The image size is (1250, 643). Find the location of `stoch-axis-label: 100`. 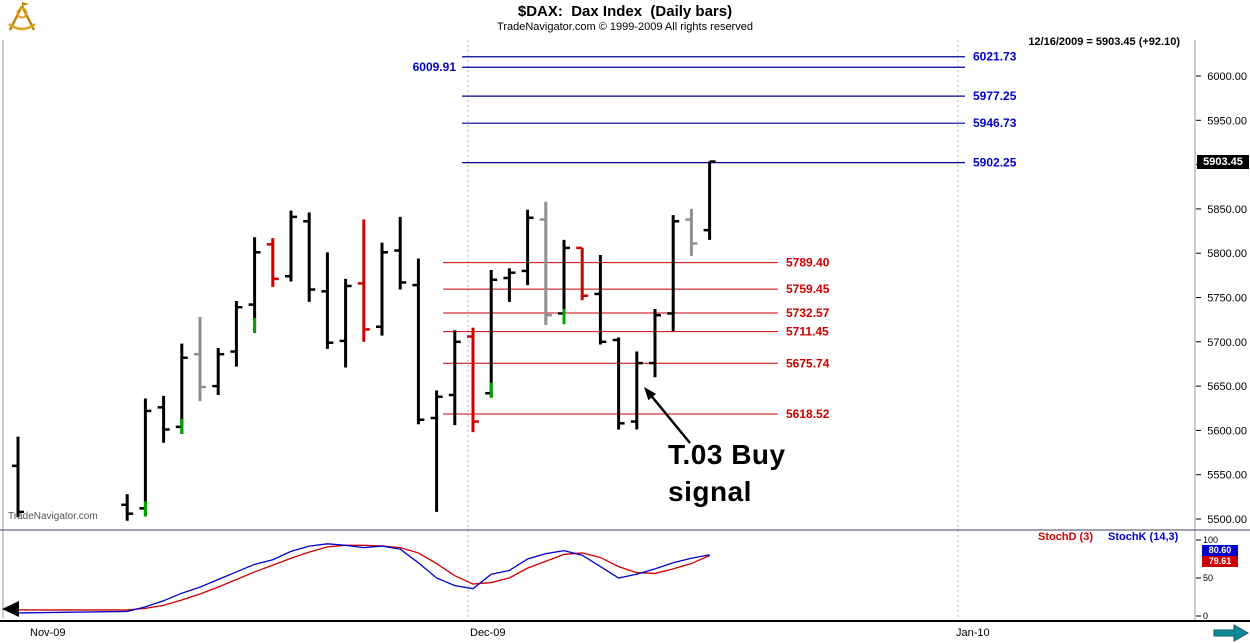

stoch-axis-label: 100 is located at coordinates (1210, 540).